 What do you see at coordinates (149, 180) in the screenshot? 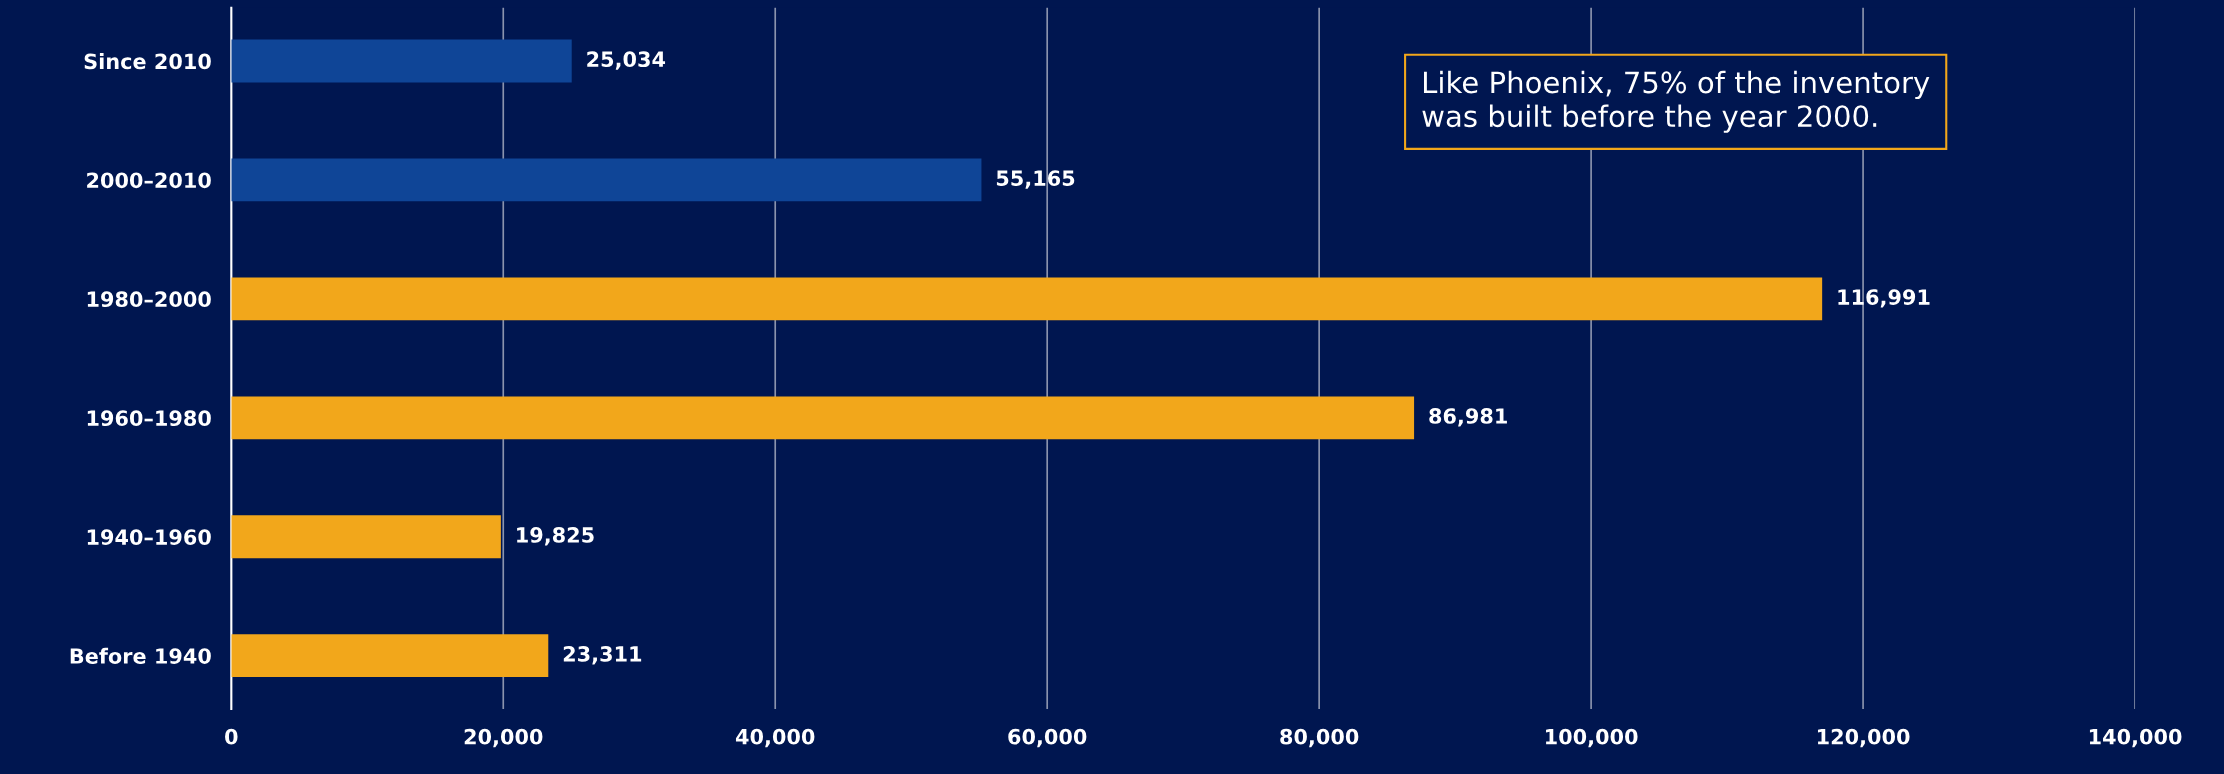
I see `y-tick-label: 2000–2010` at bounding box center [149, 180].